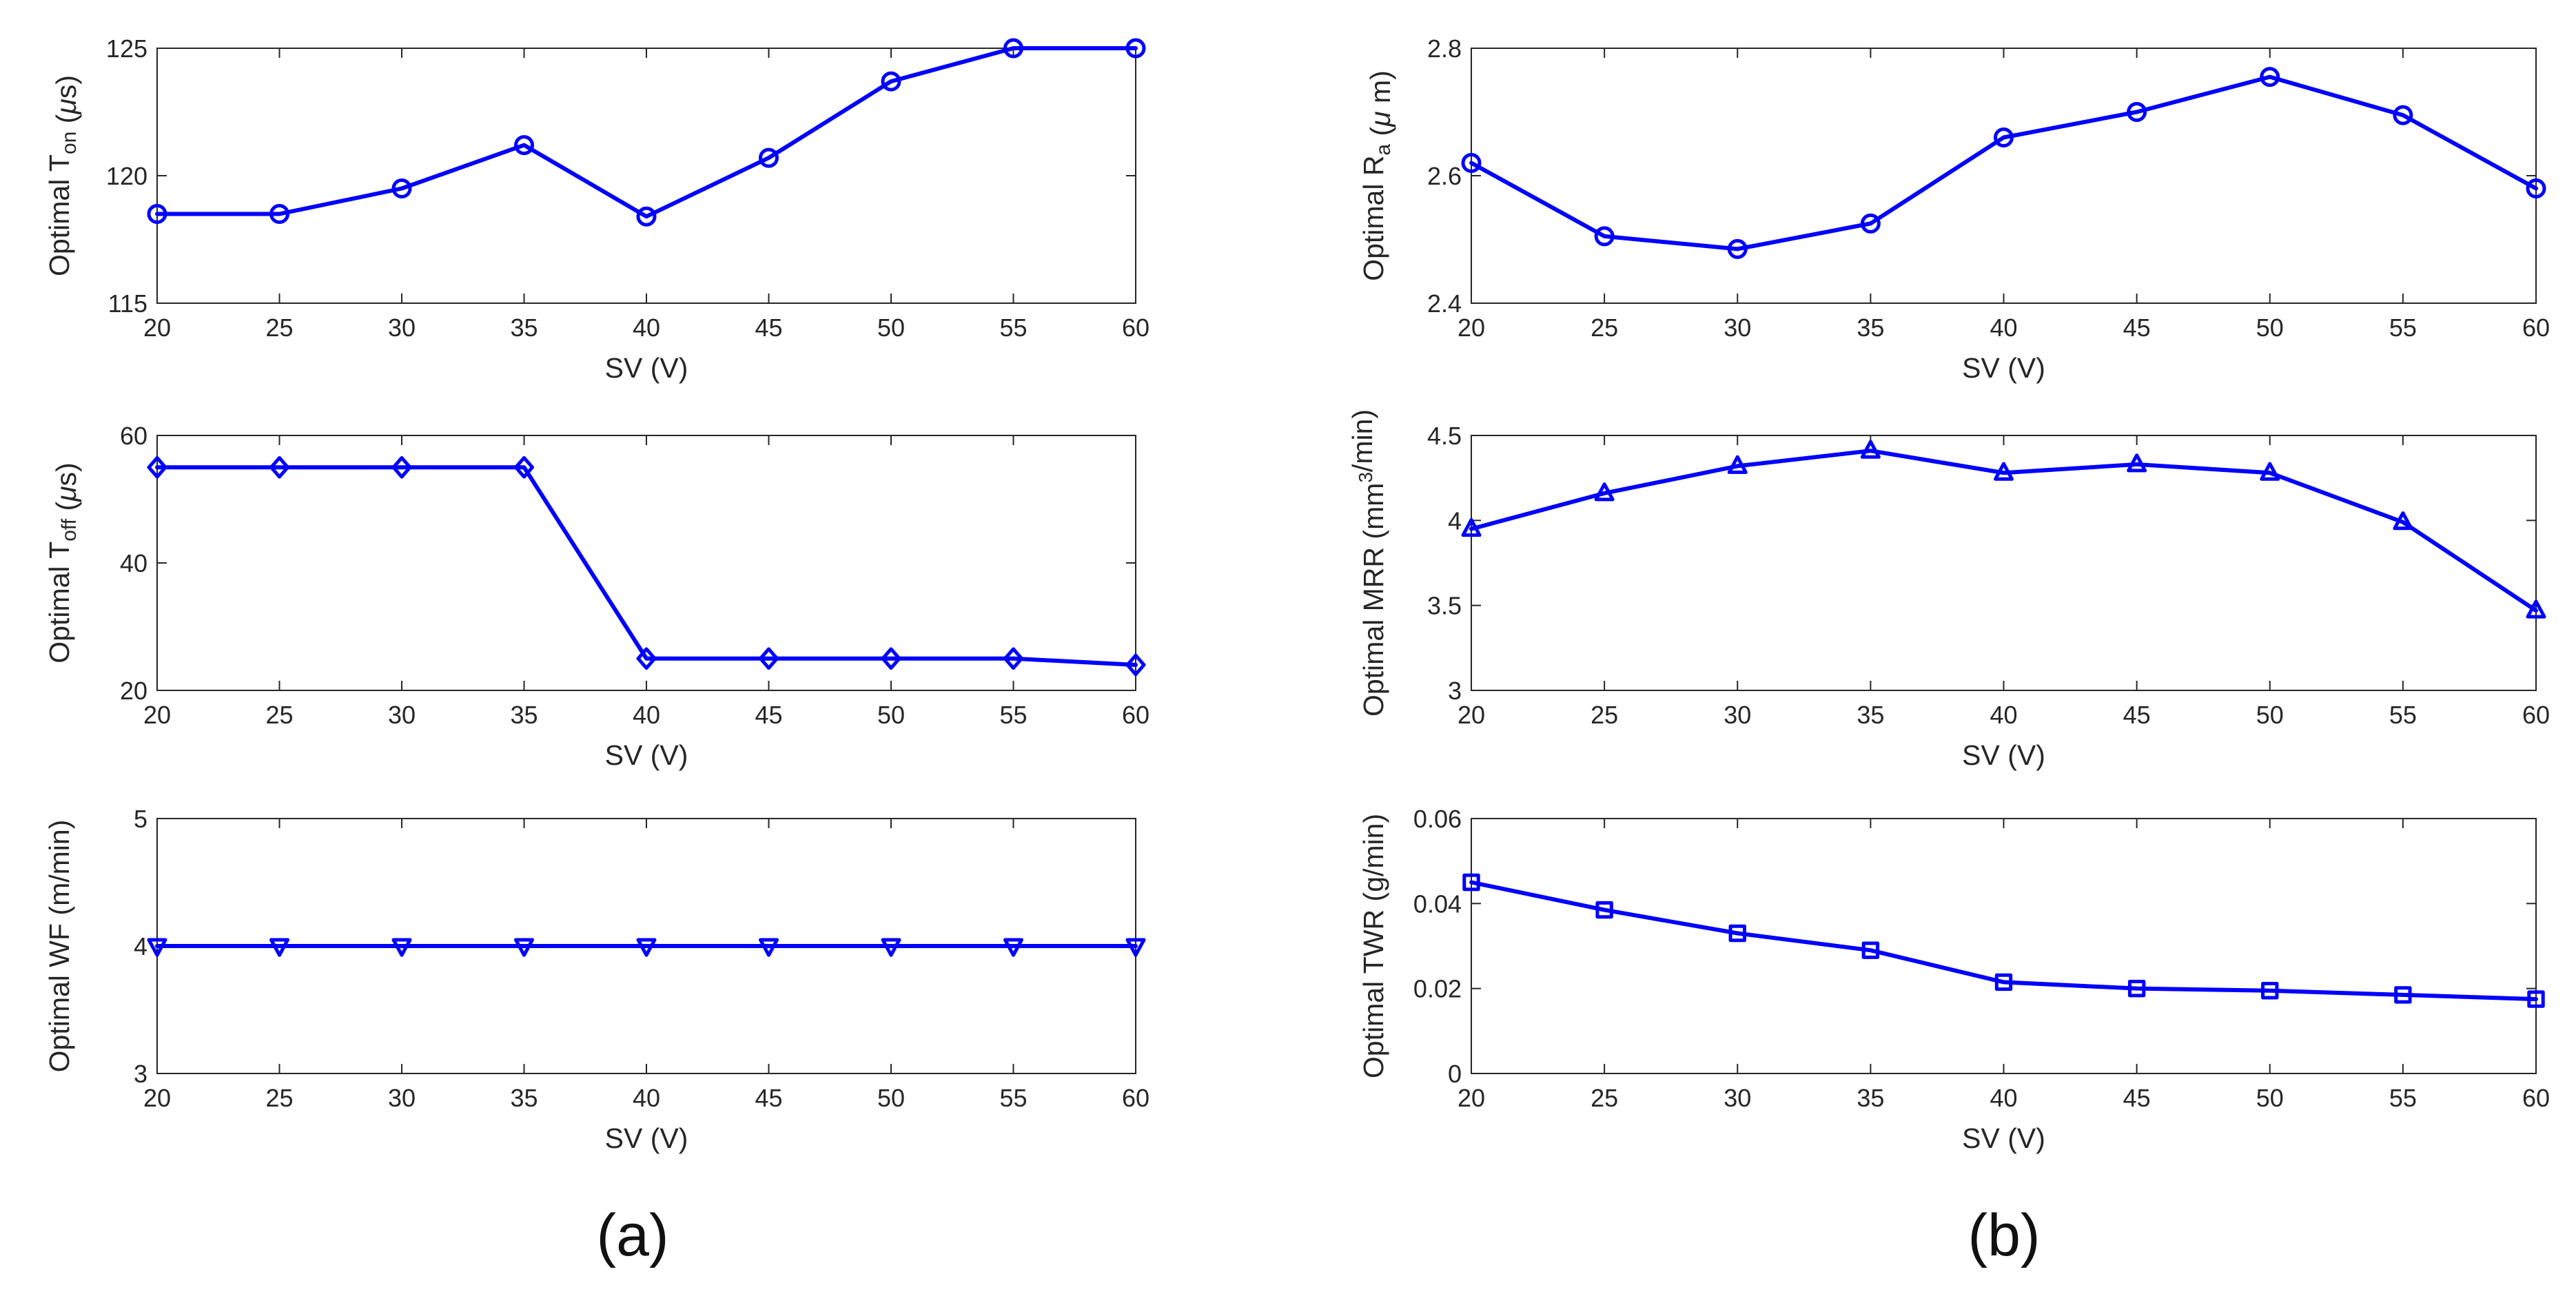  Describe the element at coordinates (140, 819) in the screenshot. I see `y-tick-label: 5` at that location.